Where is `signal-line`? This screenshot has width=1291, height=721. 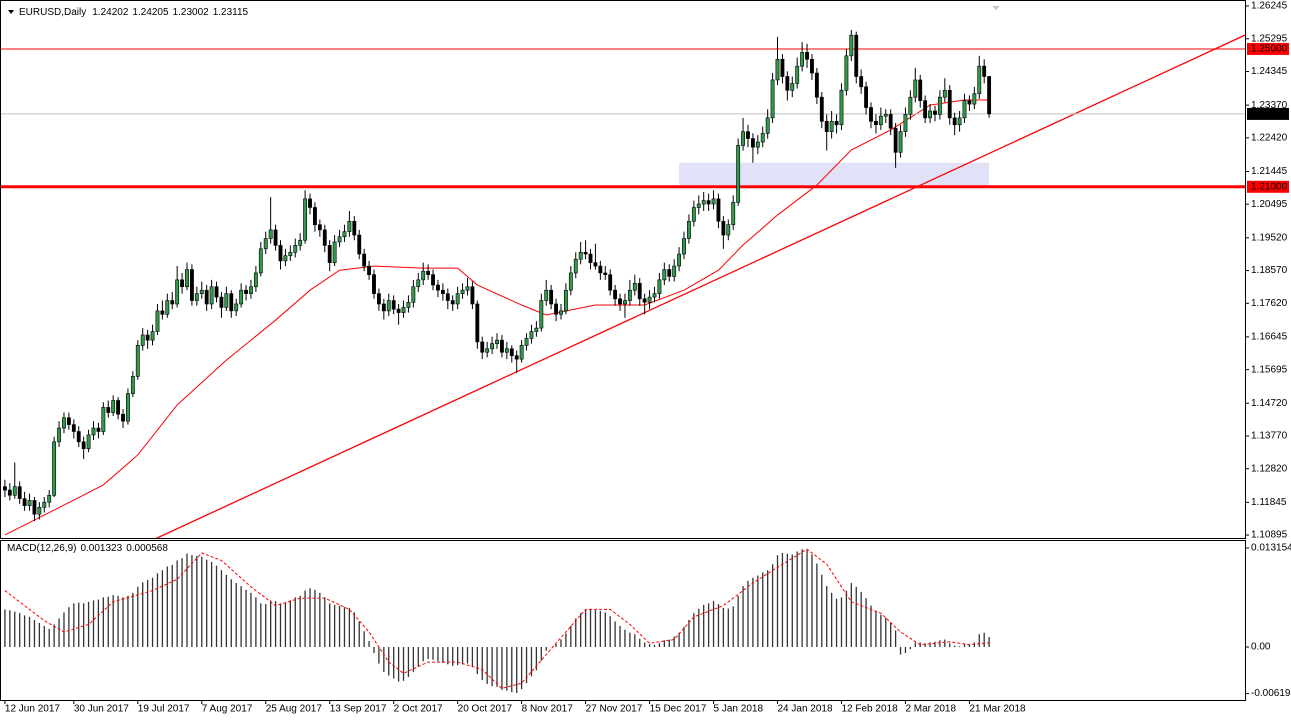 signal-line is located at coordinates (497, 618).